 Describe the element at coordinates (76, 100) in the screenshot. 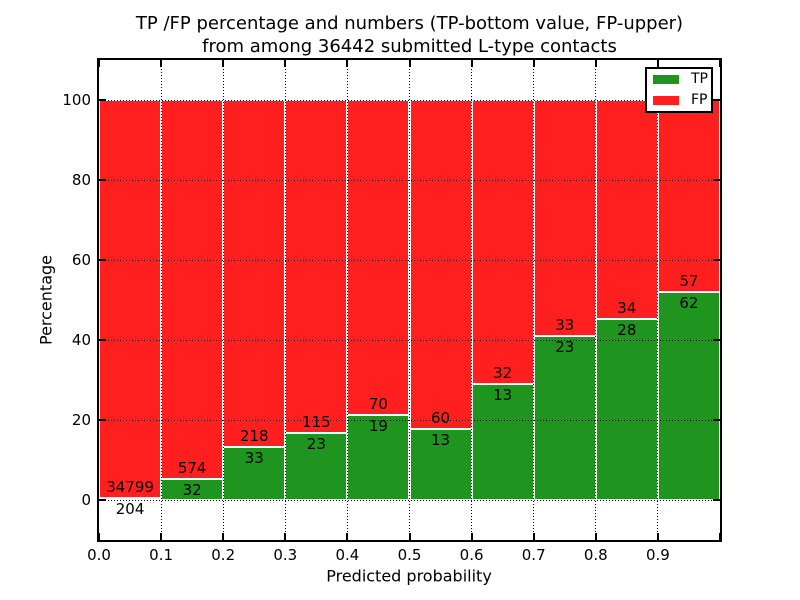

I see `y-tick-label: 100` at that location.